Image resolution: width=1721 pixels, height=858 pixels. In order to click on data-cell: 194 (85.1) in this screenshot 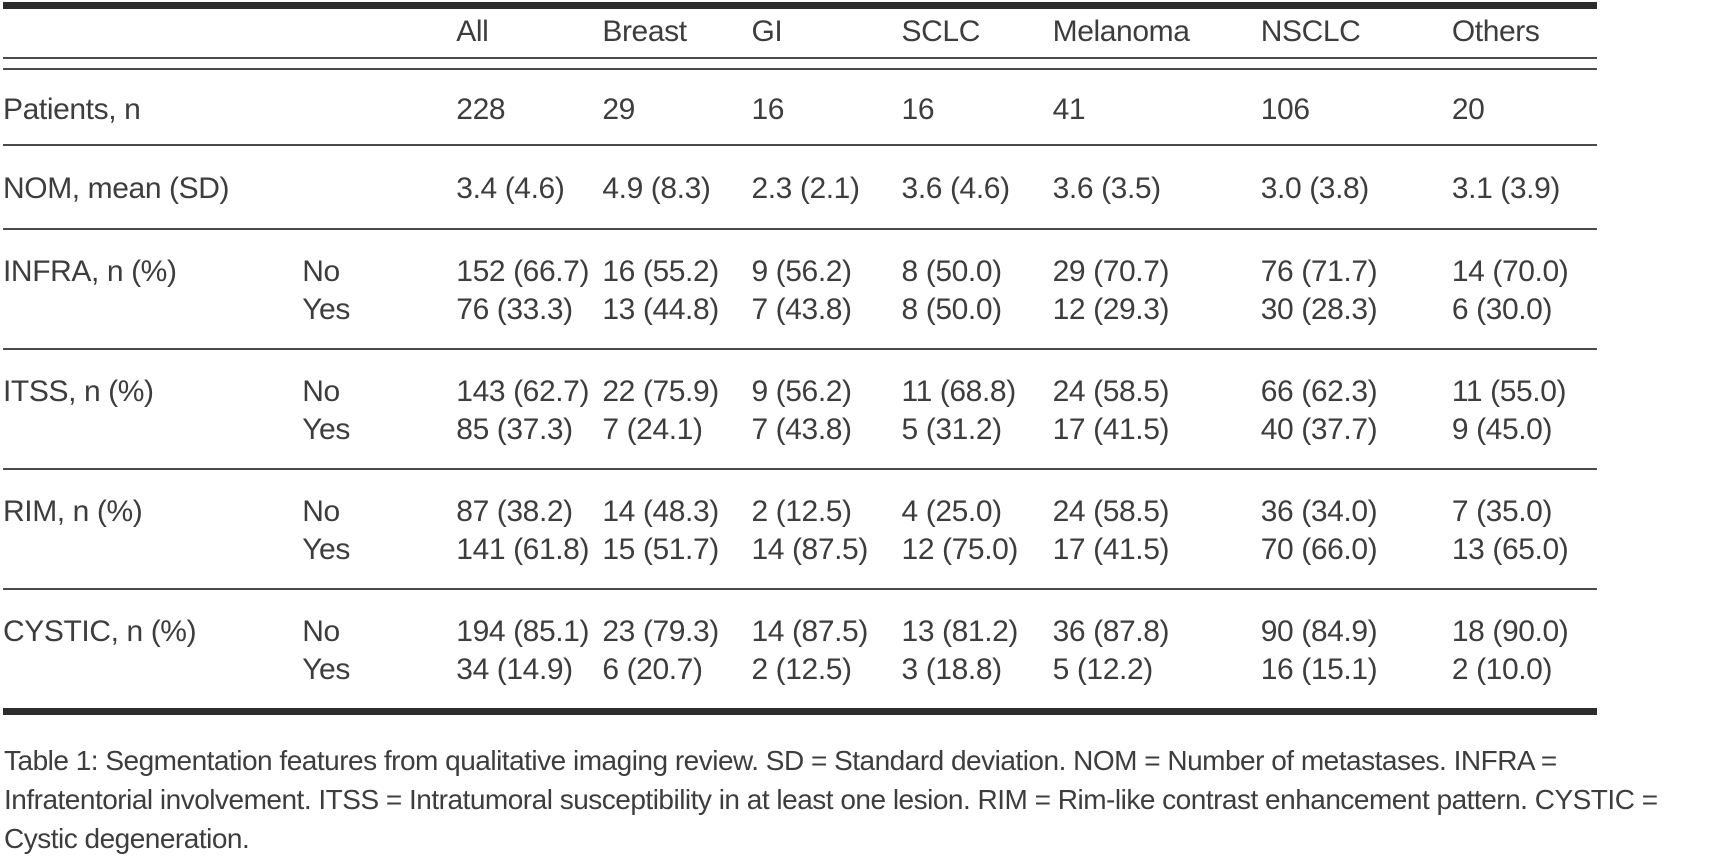, I will do `click(523, 631)`.